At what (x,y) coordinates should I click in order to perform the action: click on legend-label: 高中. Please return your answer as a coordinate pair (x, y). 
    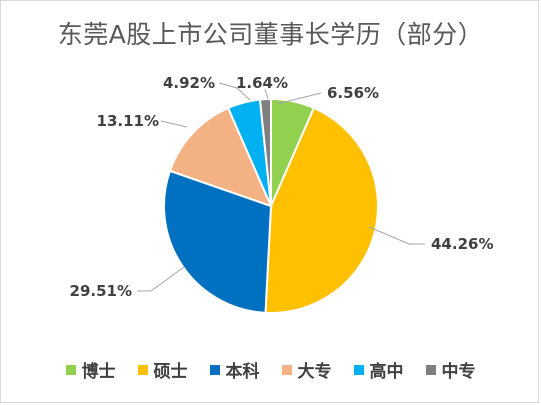
    Looking at the image, I should click on (386, 372).